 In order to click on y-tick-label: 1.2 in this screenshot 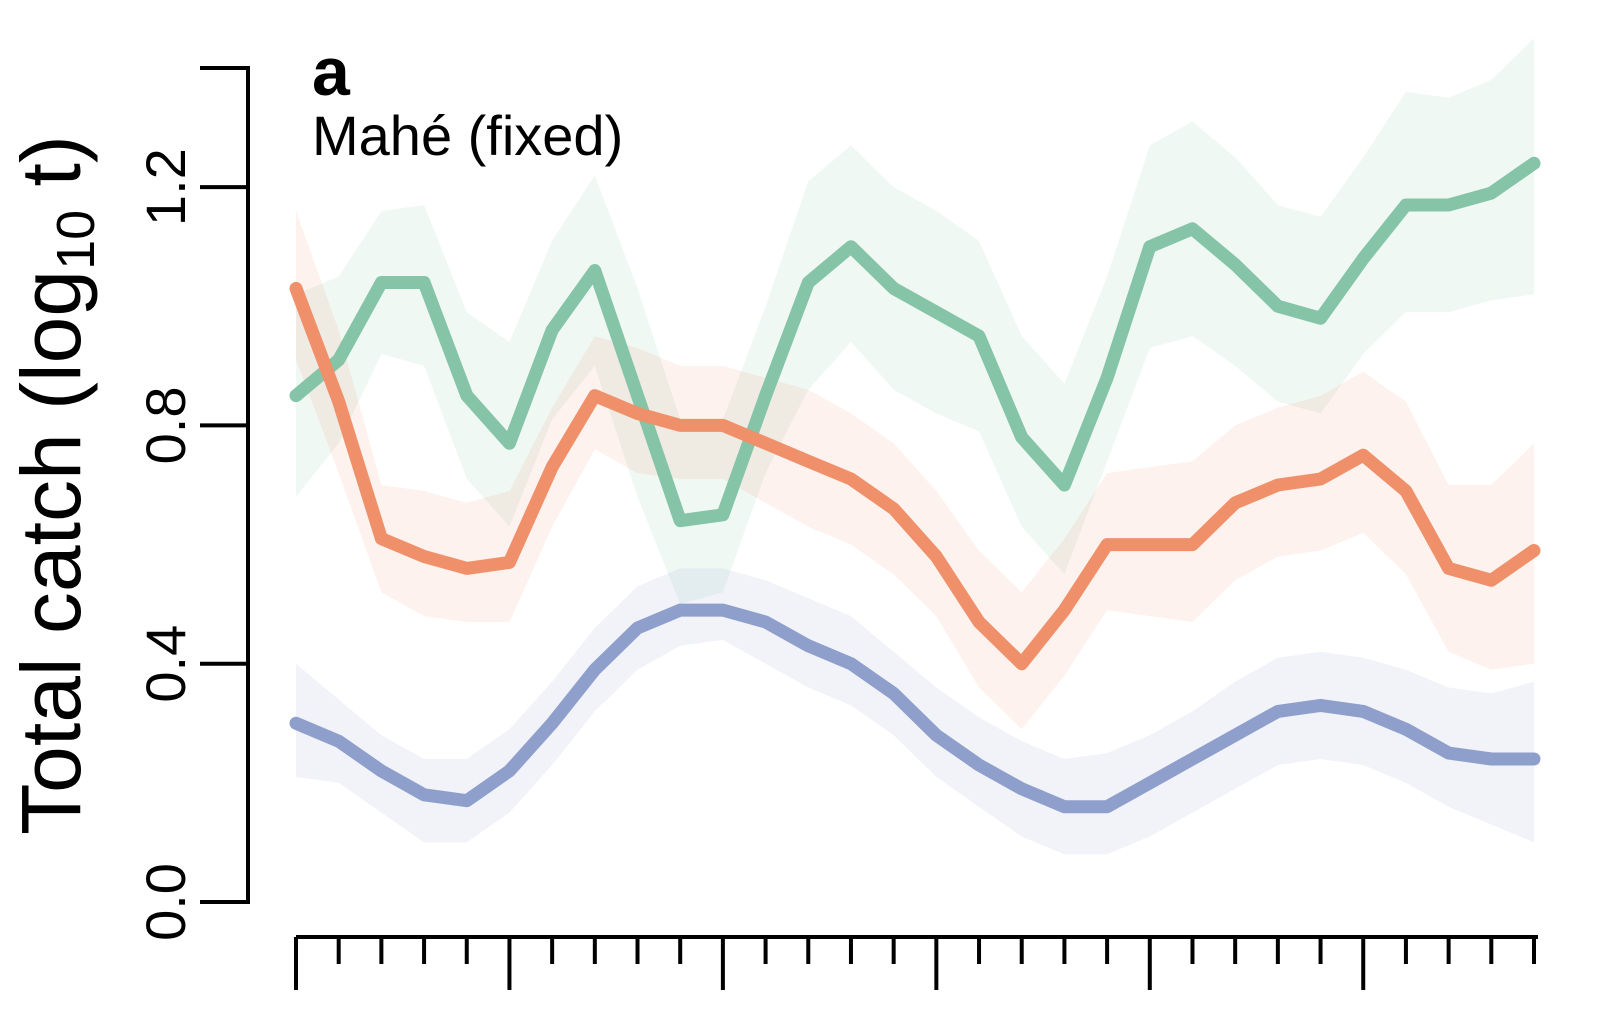, I will do `click(165, 187)`.